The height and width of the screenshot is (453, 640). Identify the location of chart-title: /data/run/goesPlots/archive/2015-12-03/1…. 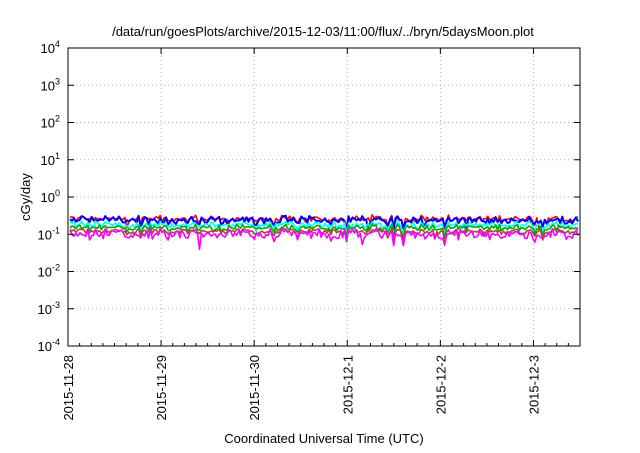
(323, 31).